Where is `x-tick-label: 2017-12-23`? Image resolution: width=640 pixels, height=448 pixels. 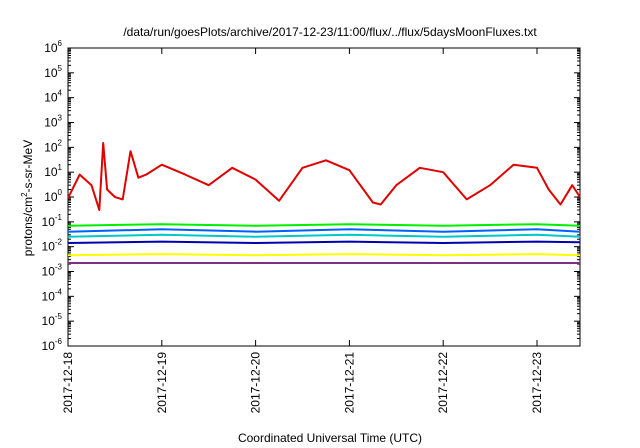 x-tick-label: 2017-12-23 is located at coordinates (537, 383).